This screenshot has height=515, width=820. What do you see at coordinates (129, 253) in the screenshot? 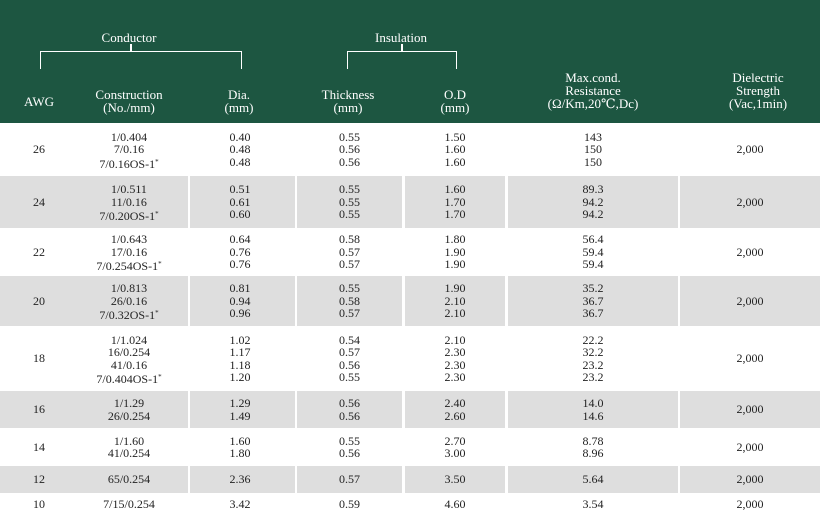
I see `cell-construction: 1/0.643 17/0.16 7/0.254OS-1*` at bounding box center [129, 253].